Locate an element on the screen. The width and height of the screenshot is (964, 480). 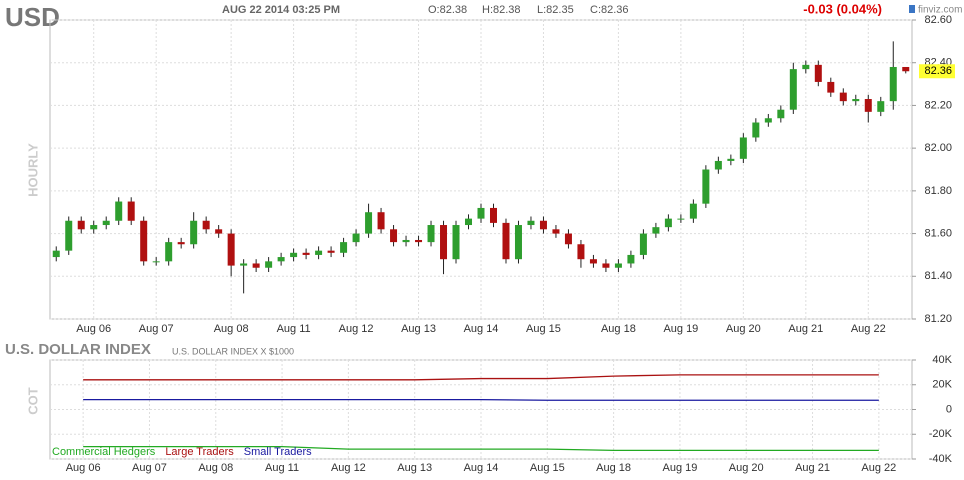
x-tick-label: Aug 08 is located at coordinates (215, 468).